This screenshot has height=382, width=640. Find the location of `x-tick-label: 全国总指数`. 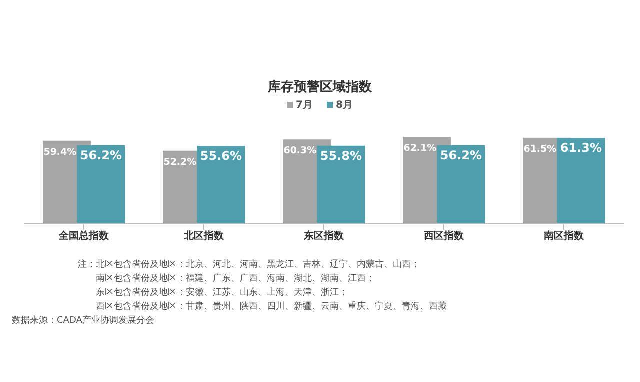

x-tick-label: 全国总指数 is located at coordinates (84, 236).